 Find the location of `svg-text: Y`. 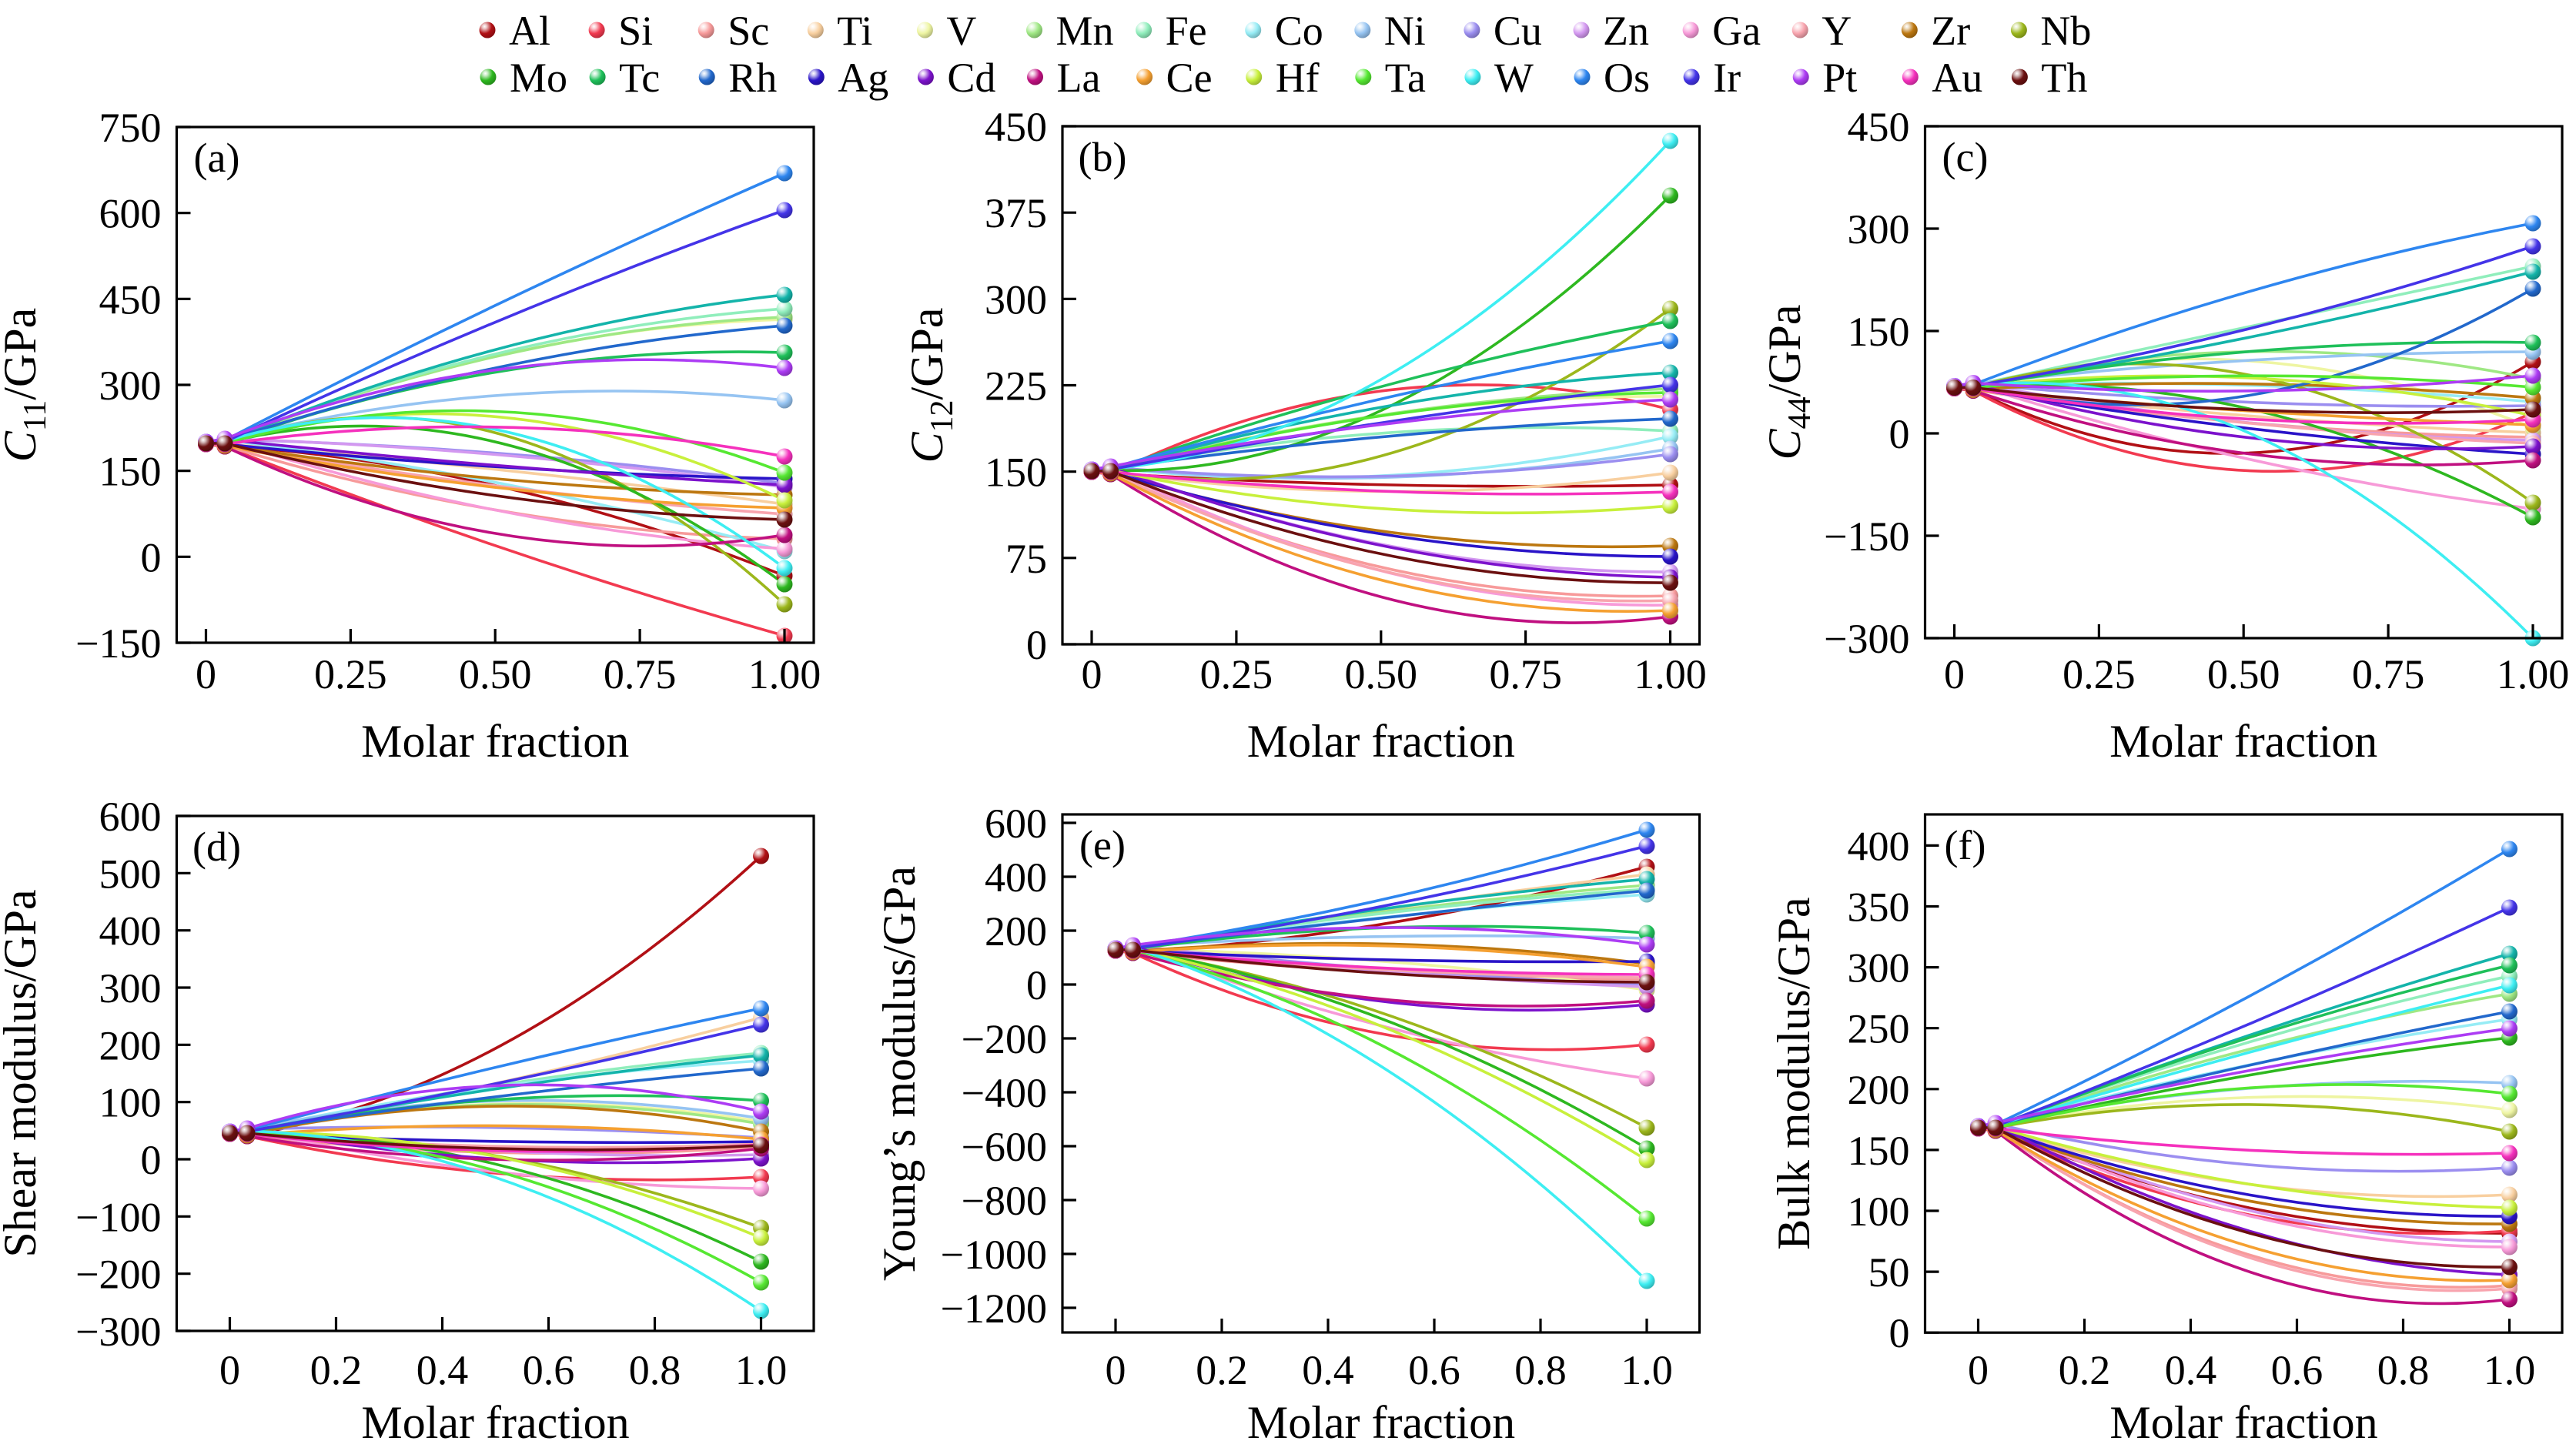

svg-text: Y is located at coordinates (1837, 31).